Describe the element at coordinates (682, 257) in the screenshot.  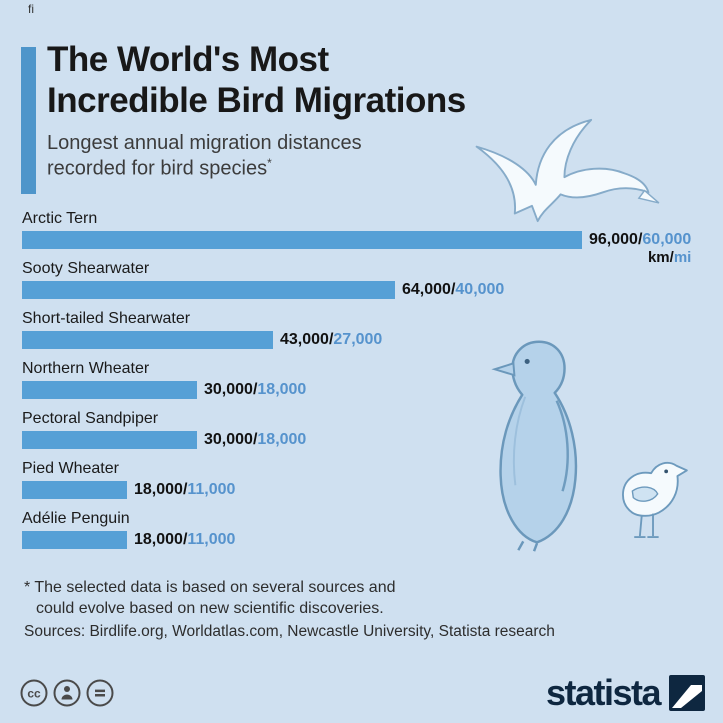
I see `unit-mi: mi` at that location.